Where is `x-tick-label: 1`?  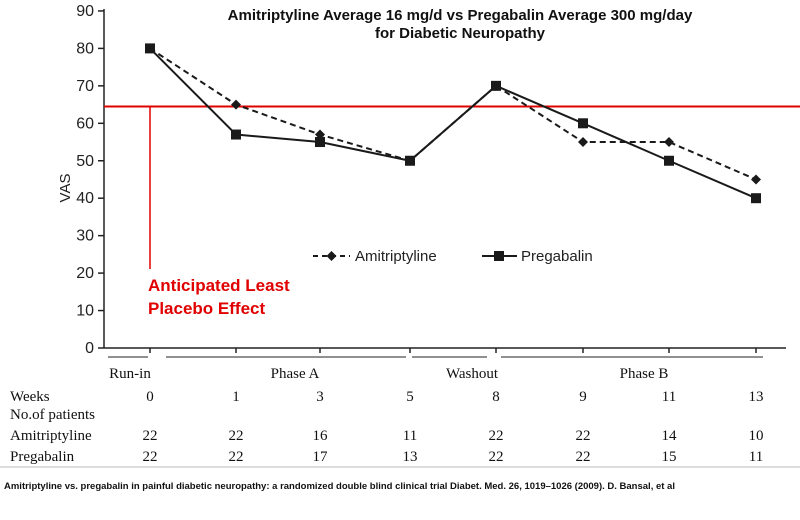
x-tick-label: 1 is located at coordinates (236, 397).